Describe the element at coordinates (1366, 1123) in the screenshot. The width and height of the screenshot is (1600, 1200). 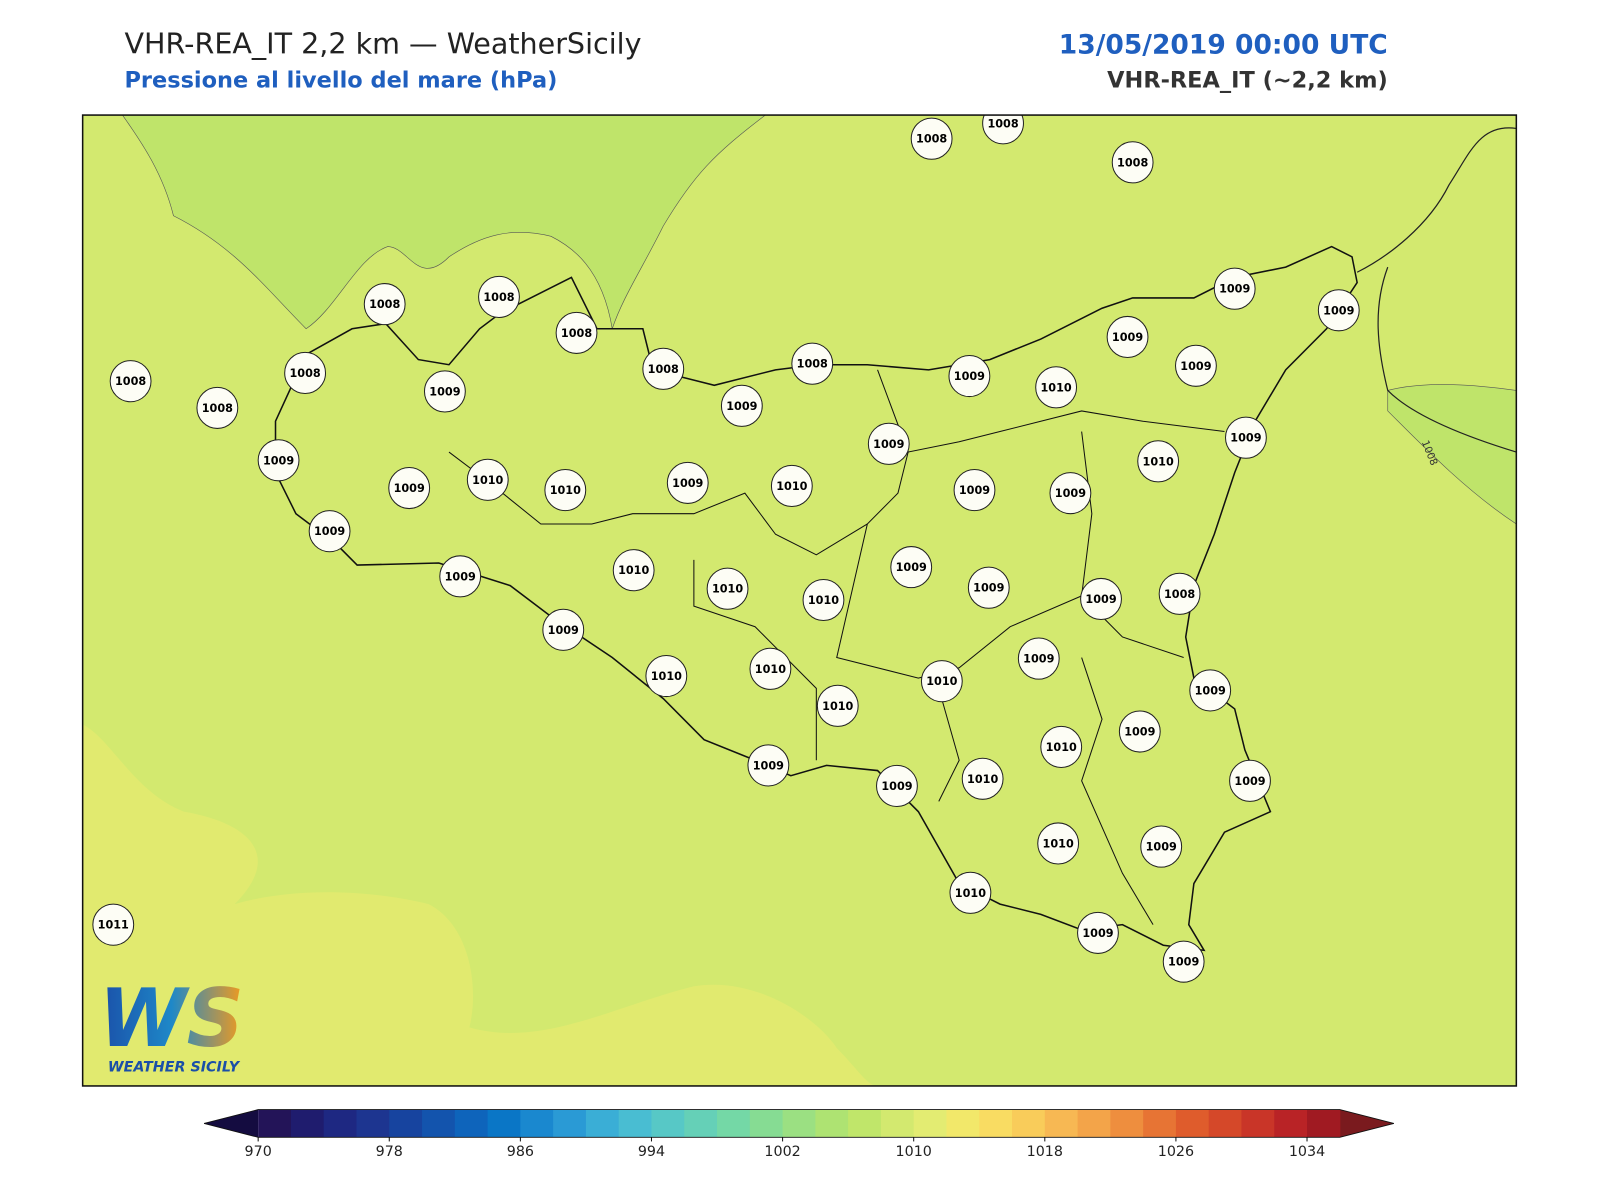
I see `colorbar-over` at that location.